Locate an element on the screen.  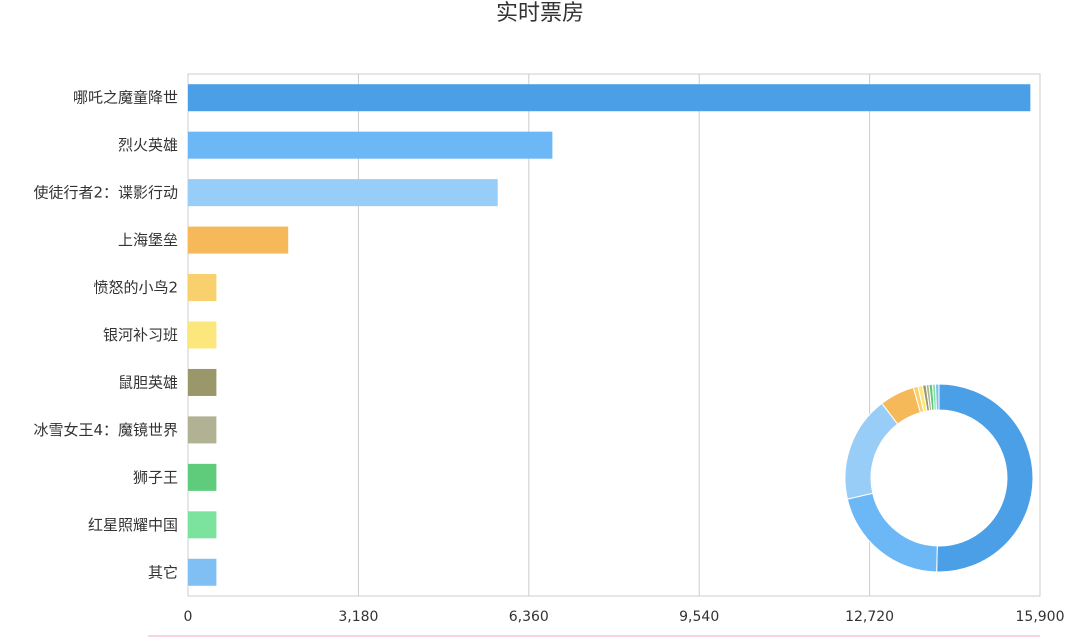
x-tick-label: 3,180 is located at coordinates (358, 617).